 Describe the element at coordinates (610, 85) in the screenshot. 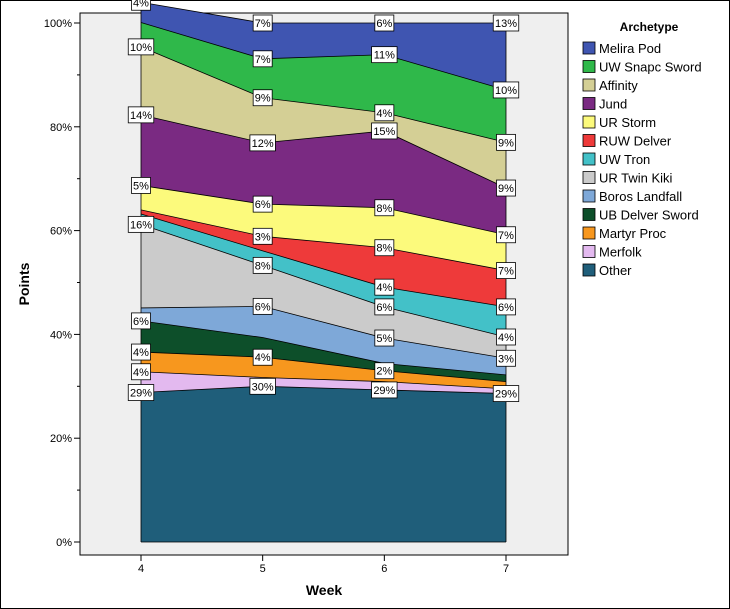

I see `legend-item: Affinity` at that location.